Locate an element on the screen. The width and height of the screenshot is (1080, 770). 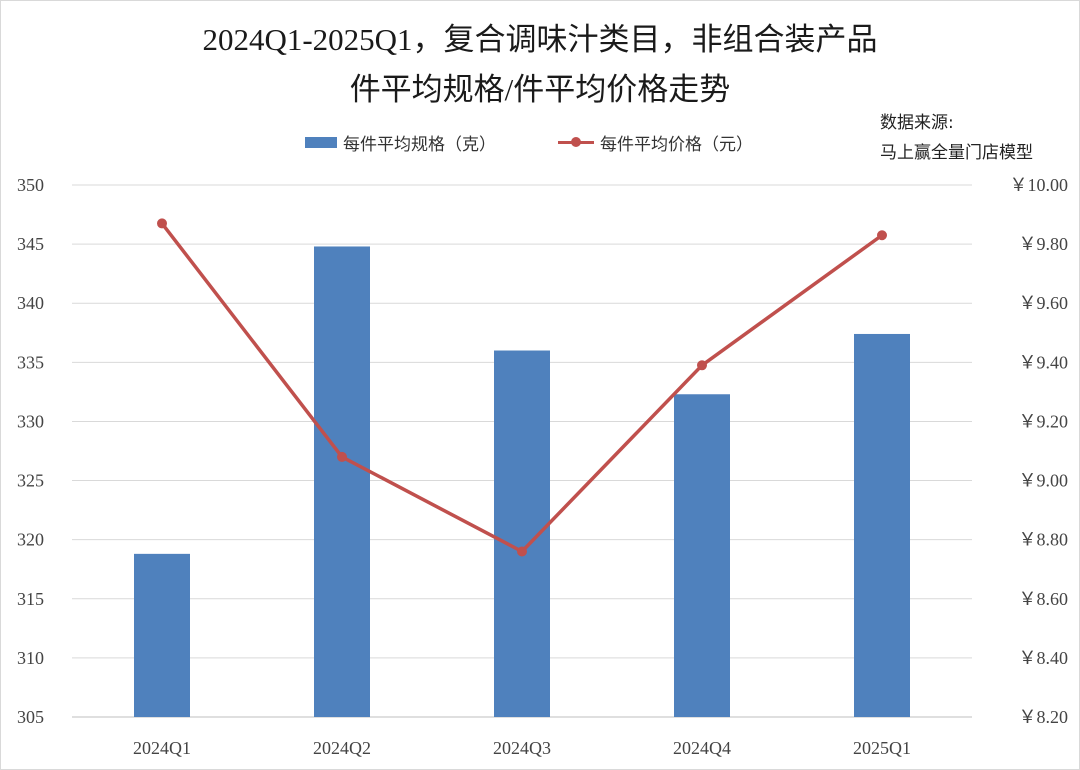
legend-bar-label: 每件平均规格（克） is located at coordinates (419, 144).